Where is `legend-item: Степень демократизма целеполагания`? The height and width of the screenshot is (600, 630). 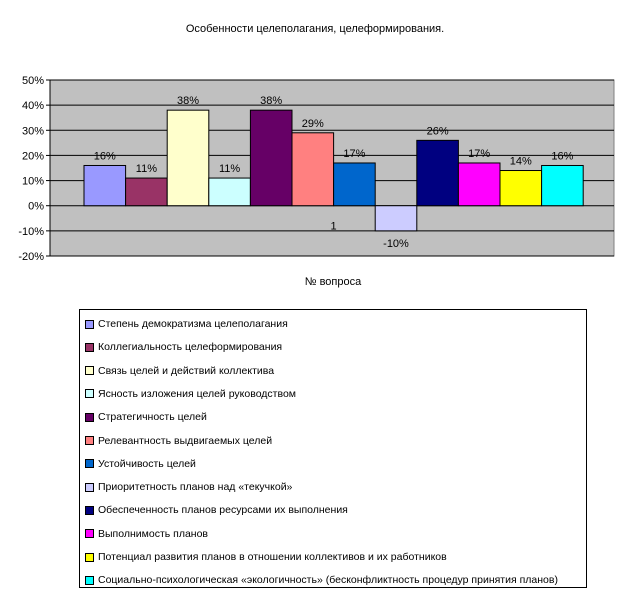 legend-item: Степень демократизма целеполагания is located at coordinates (186, 324).